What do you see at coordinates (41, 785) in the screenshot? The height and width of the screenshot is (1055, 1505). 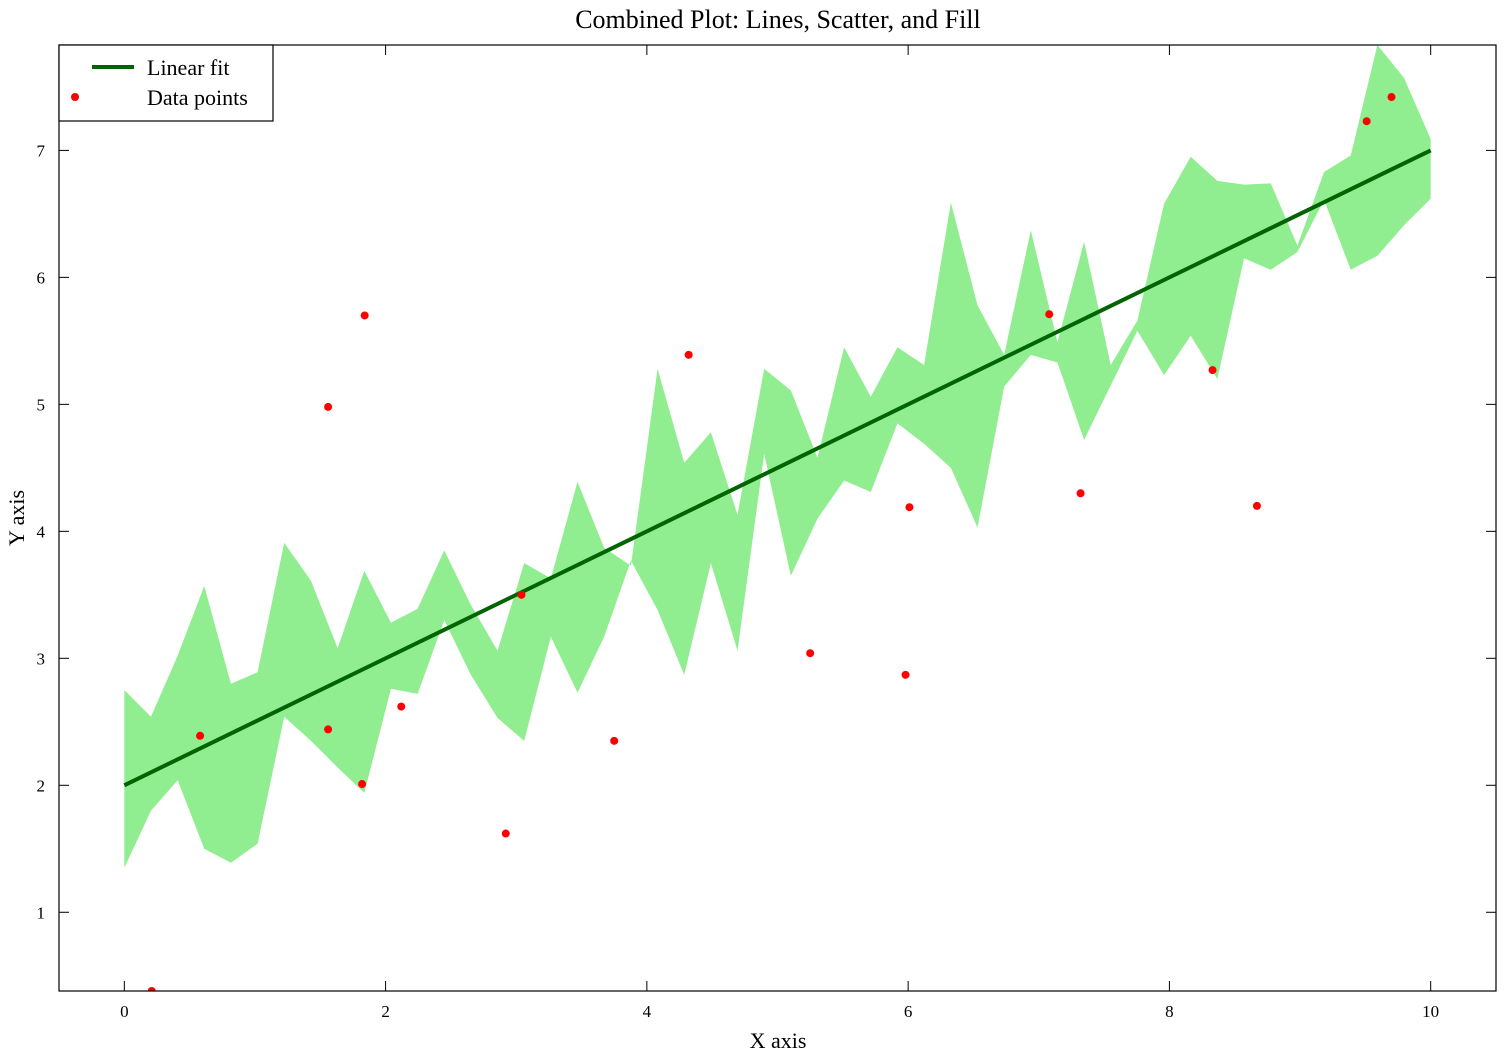 I see `y-tick-label: 2` at bounding box center [41, 785].